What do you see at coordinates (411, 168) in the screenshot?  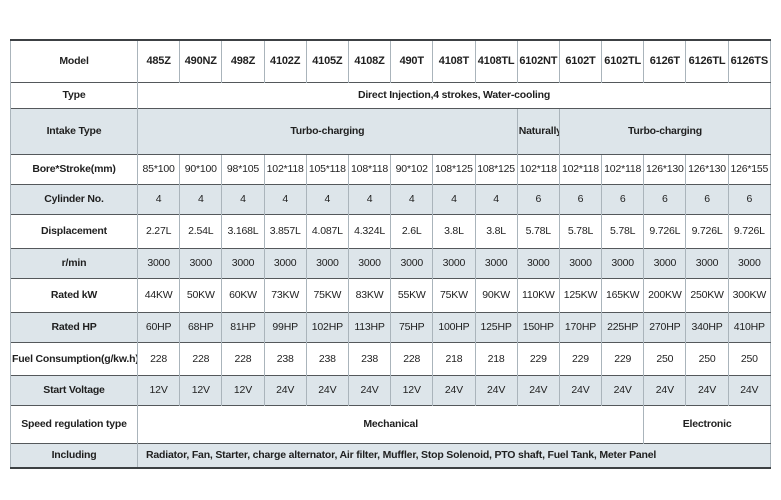 I see `cell-bore_stroke-6: 90*102` at bounding box center [411, 168].